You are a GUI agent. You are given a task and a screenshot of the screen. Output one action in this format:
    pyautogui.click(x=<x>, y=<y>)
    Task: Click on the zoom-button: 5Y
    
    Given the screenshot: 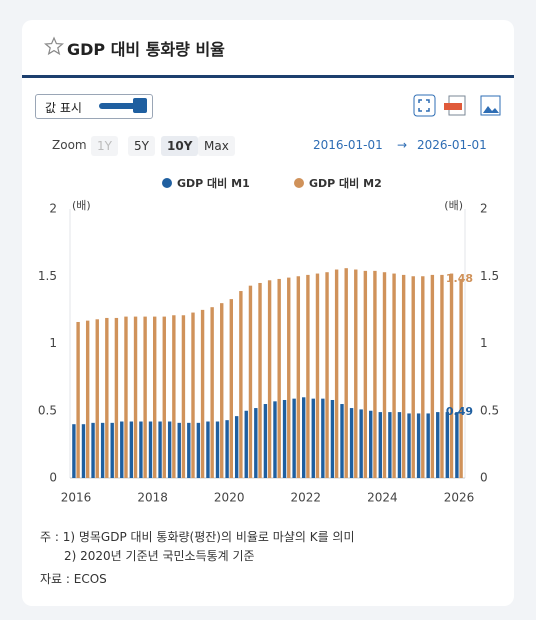 What is the action you would take?
    pyautogui.click(x=141, y=146)
    